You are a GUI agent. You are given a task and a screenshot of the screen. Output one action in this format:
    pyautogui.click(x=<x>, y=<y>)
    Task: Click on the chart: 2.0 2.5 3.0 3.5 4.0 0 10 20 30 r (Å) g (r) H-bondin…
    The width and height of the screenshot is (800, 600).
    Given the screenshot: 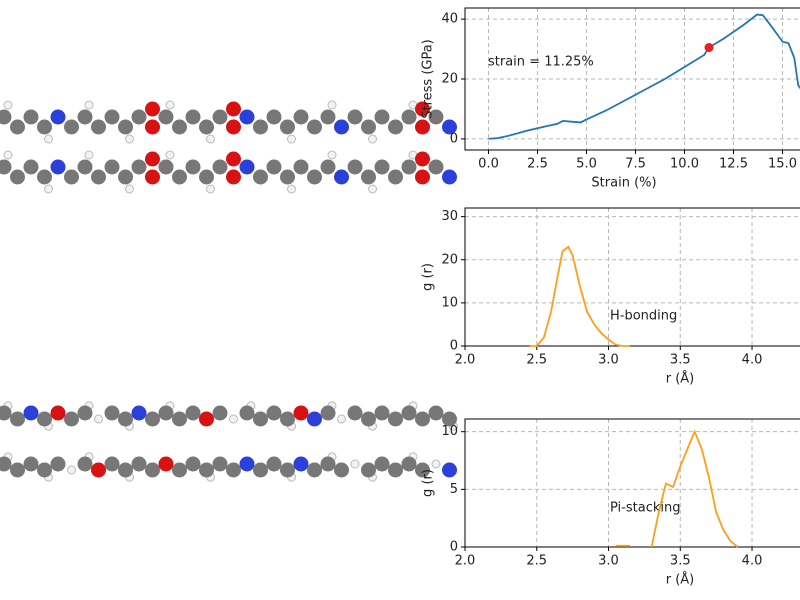 What is the action you would take?
    pyautogui.click(x=610, y=297)
    